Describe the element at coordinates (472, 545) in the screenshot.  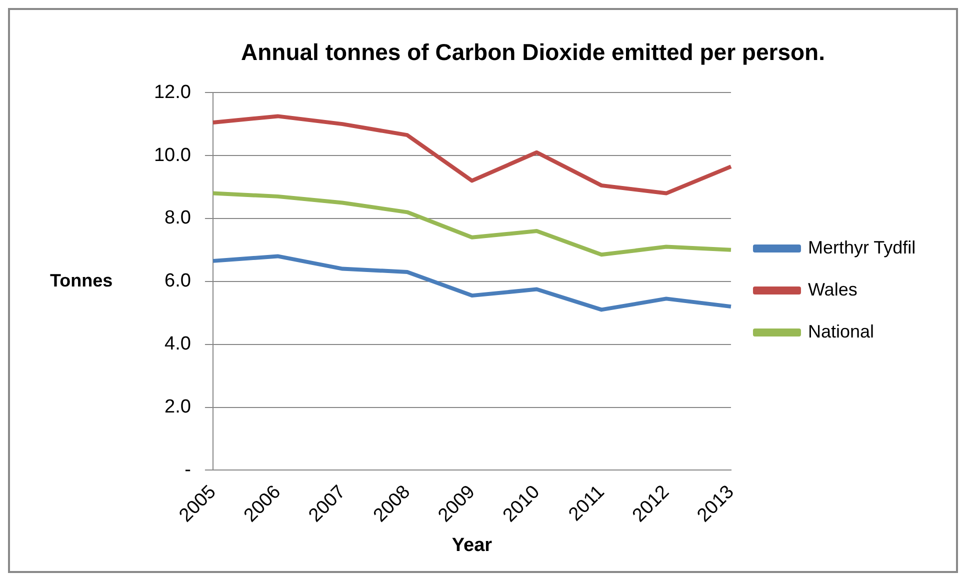
I see `x-axis-title: Year` at that location.